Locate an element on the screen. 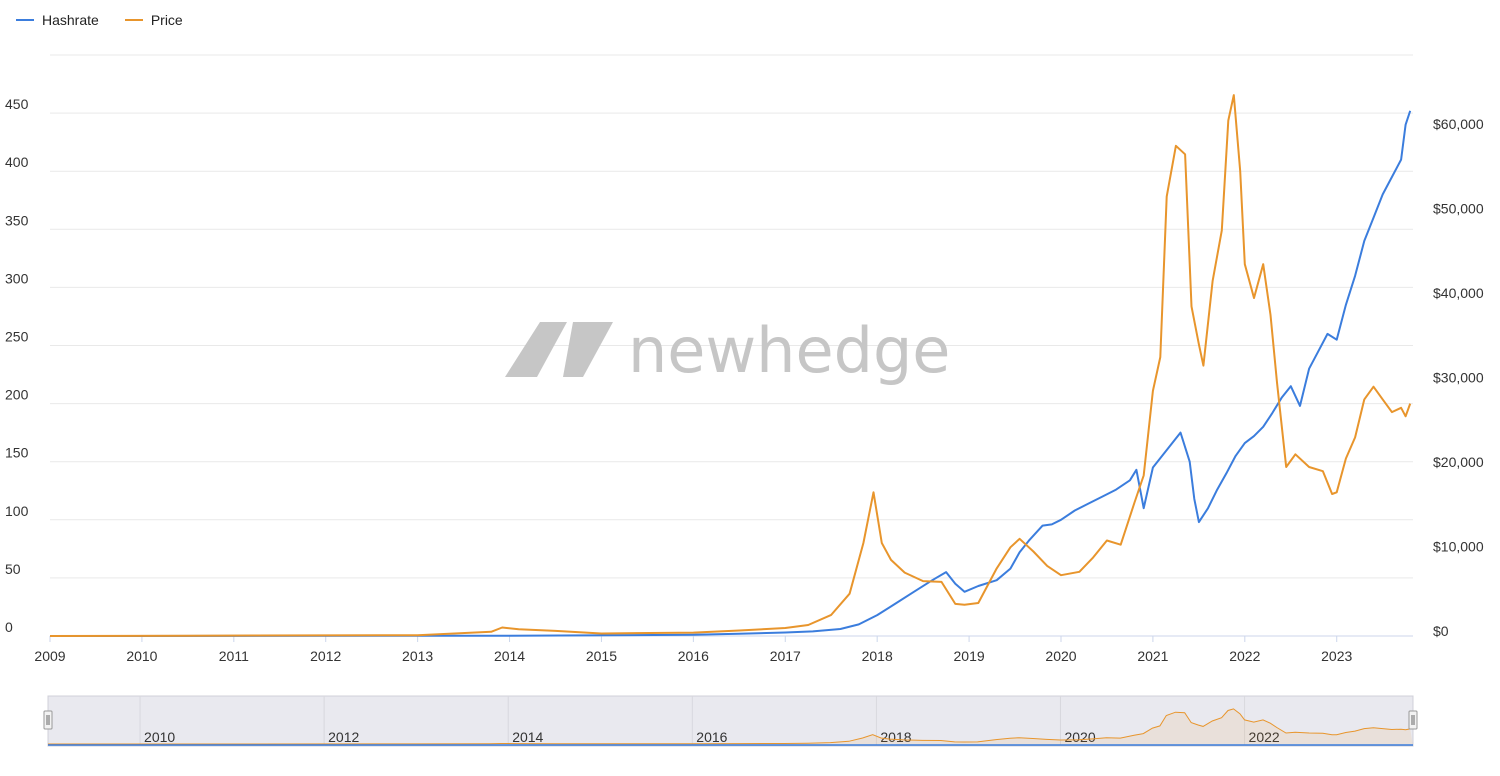 The width and height of the screenshot is (1500, 776). legend-item-hashrate: Hashrate is located at coordinates (57, 20).